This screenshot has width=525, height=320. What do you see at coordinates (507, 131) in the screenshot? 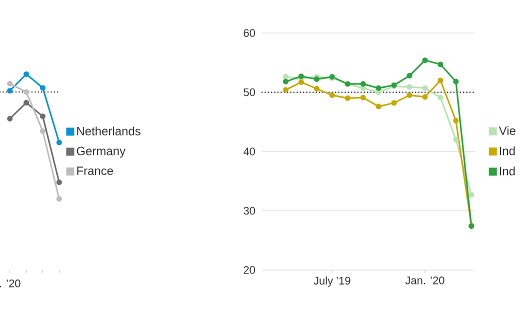
I see `legend-label: Vie` at bounding box center [507, 131].